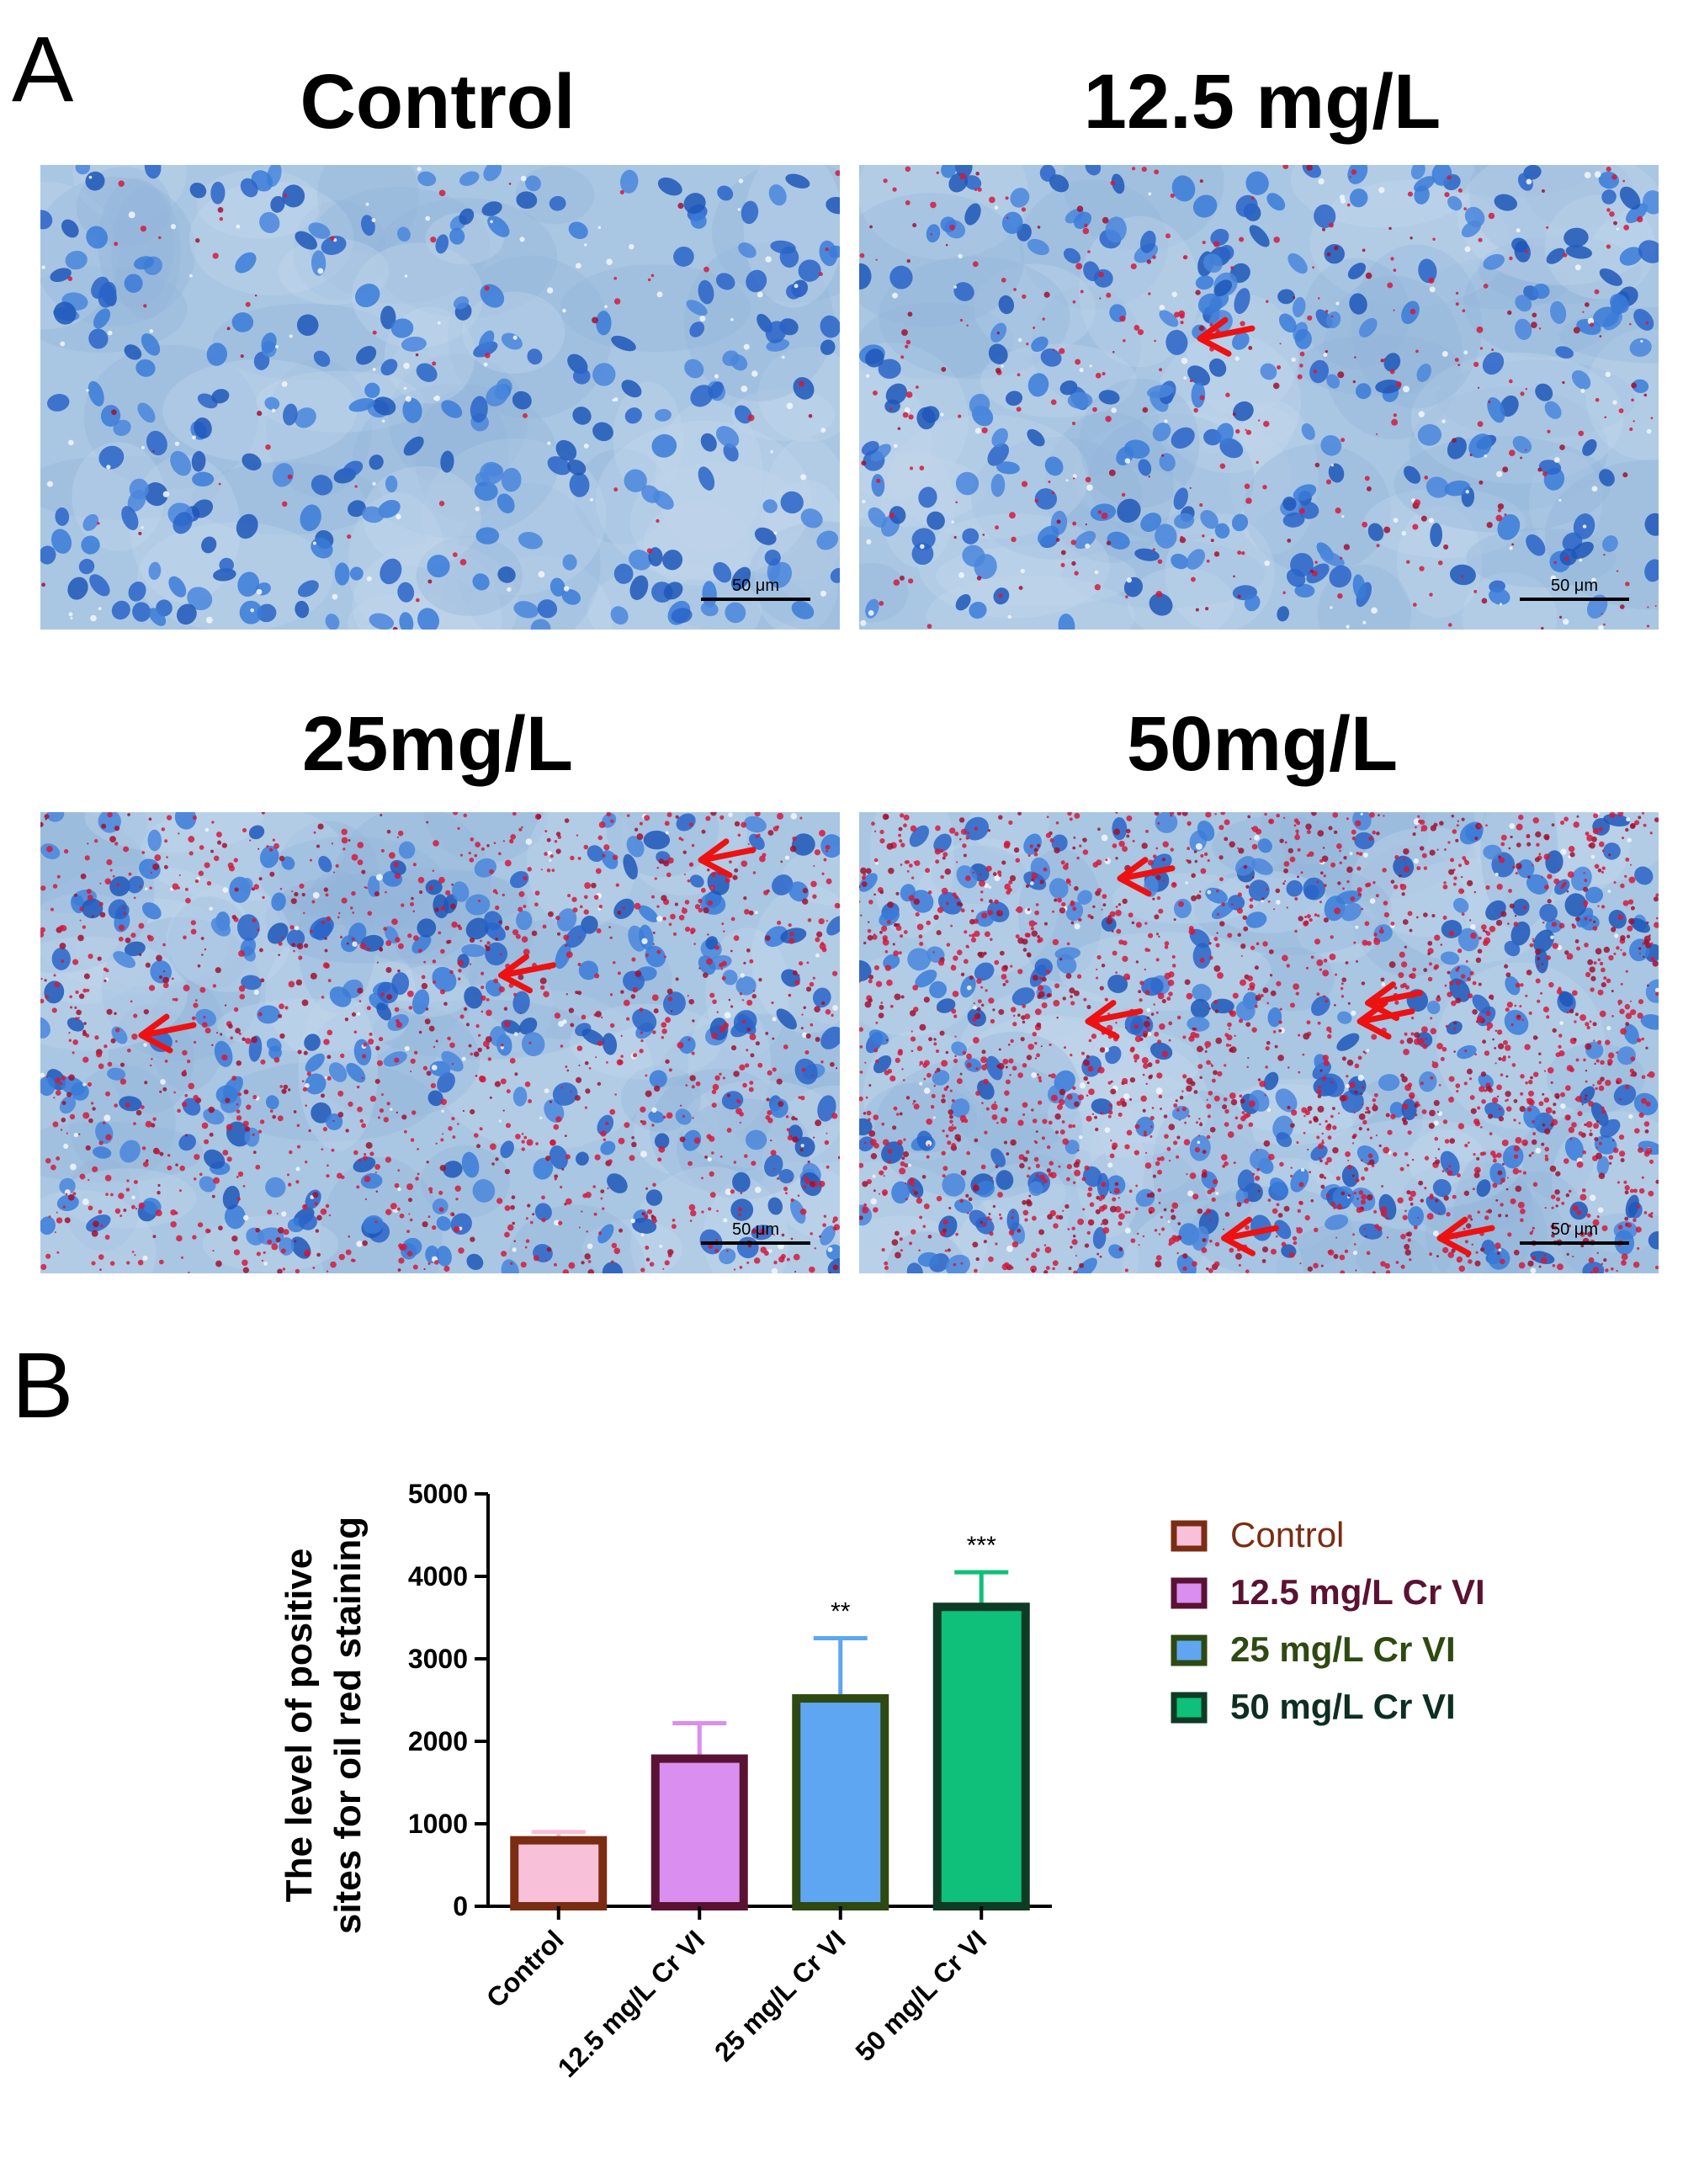 This screenshot has width=1683, height=2184. I want to click on y-tick-label: 1000, so click(438, 1824).